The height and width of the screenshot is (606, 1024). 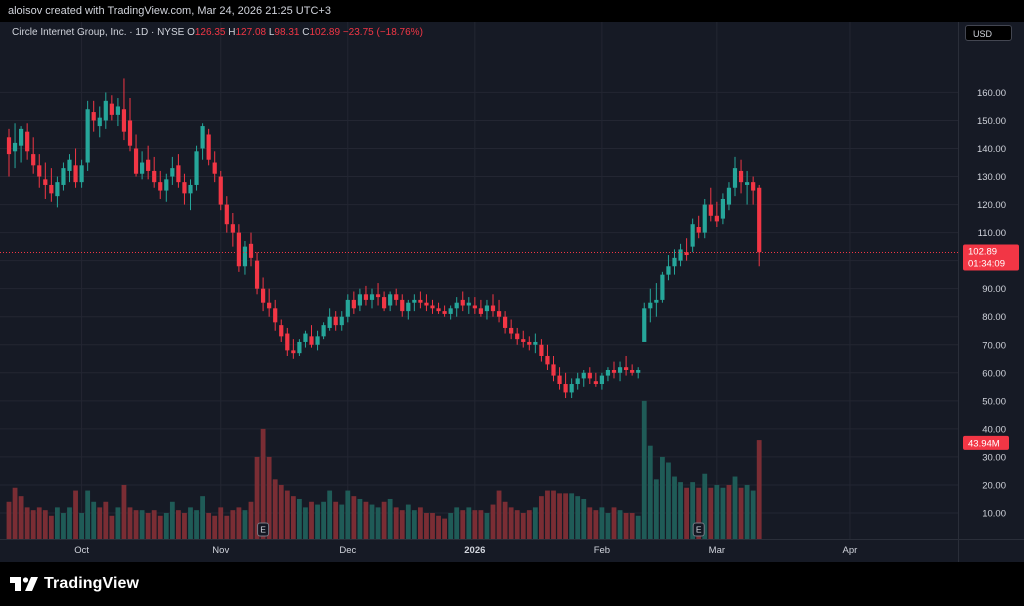 I want to click on time-axis: Oct Nov Dec 2026 Feb Mar Apr, so click(x=512, y=548).